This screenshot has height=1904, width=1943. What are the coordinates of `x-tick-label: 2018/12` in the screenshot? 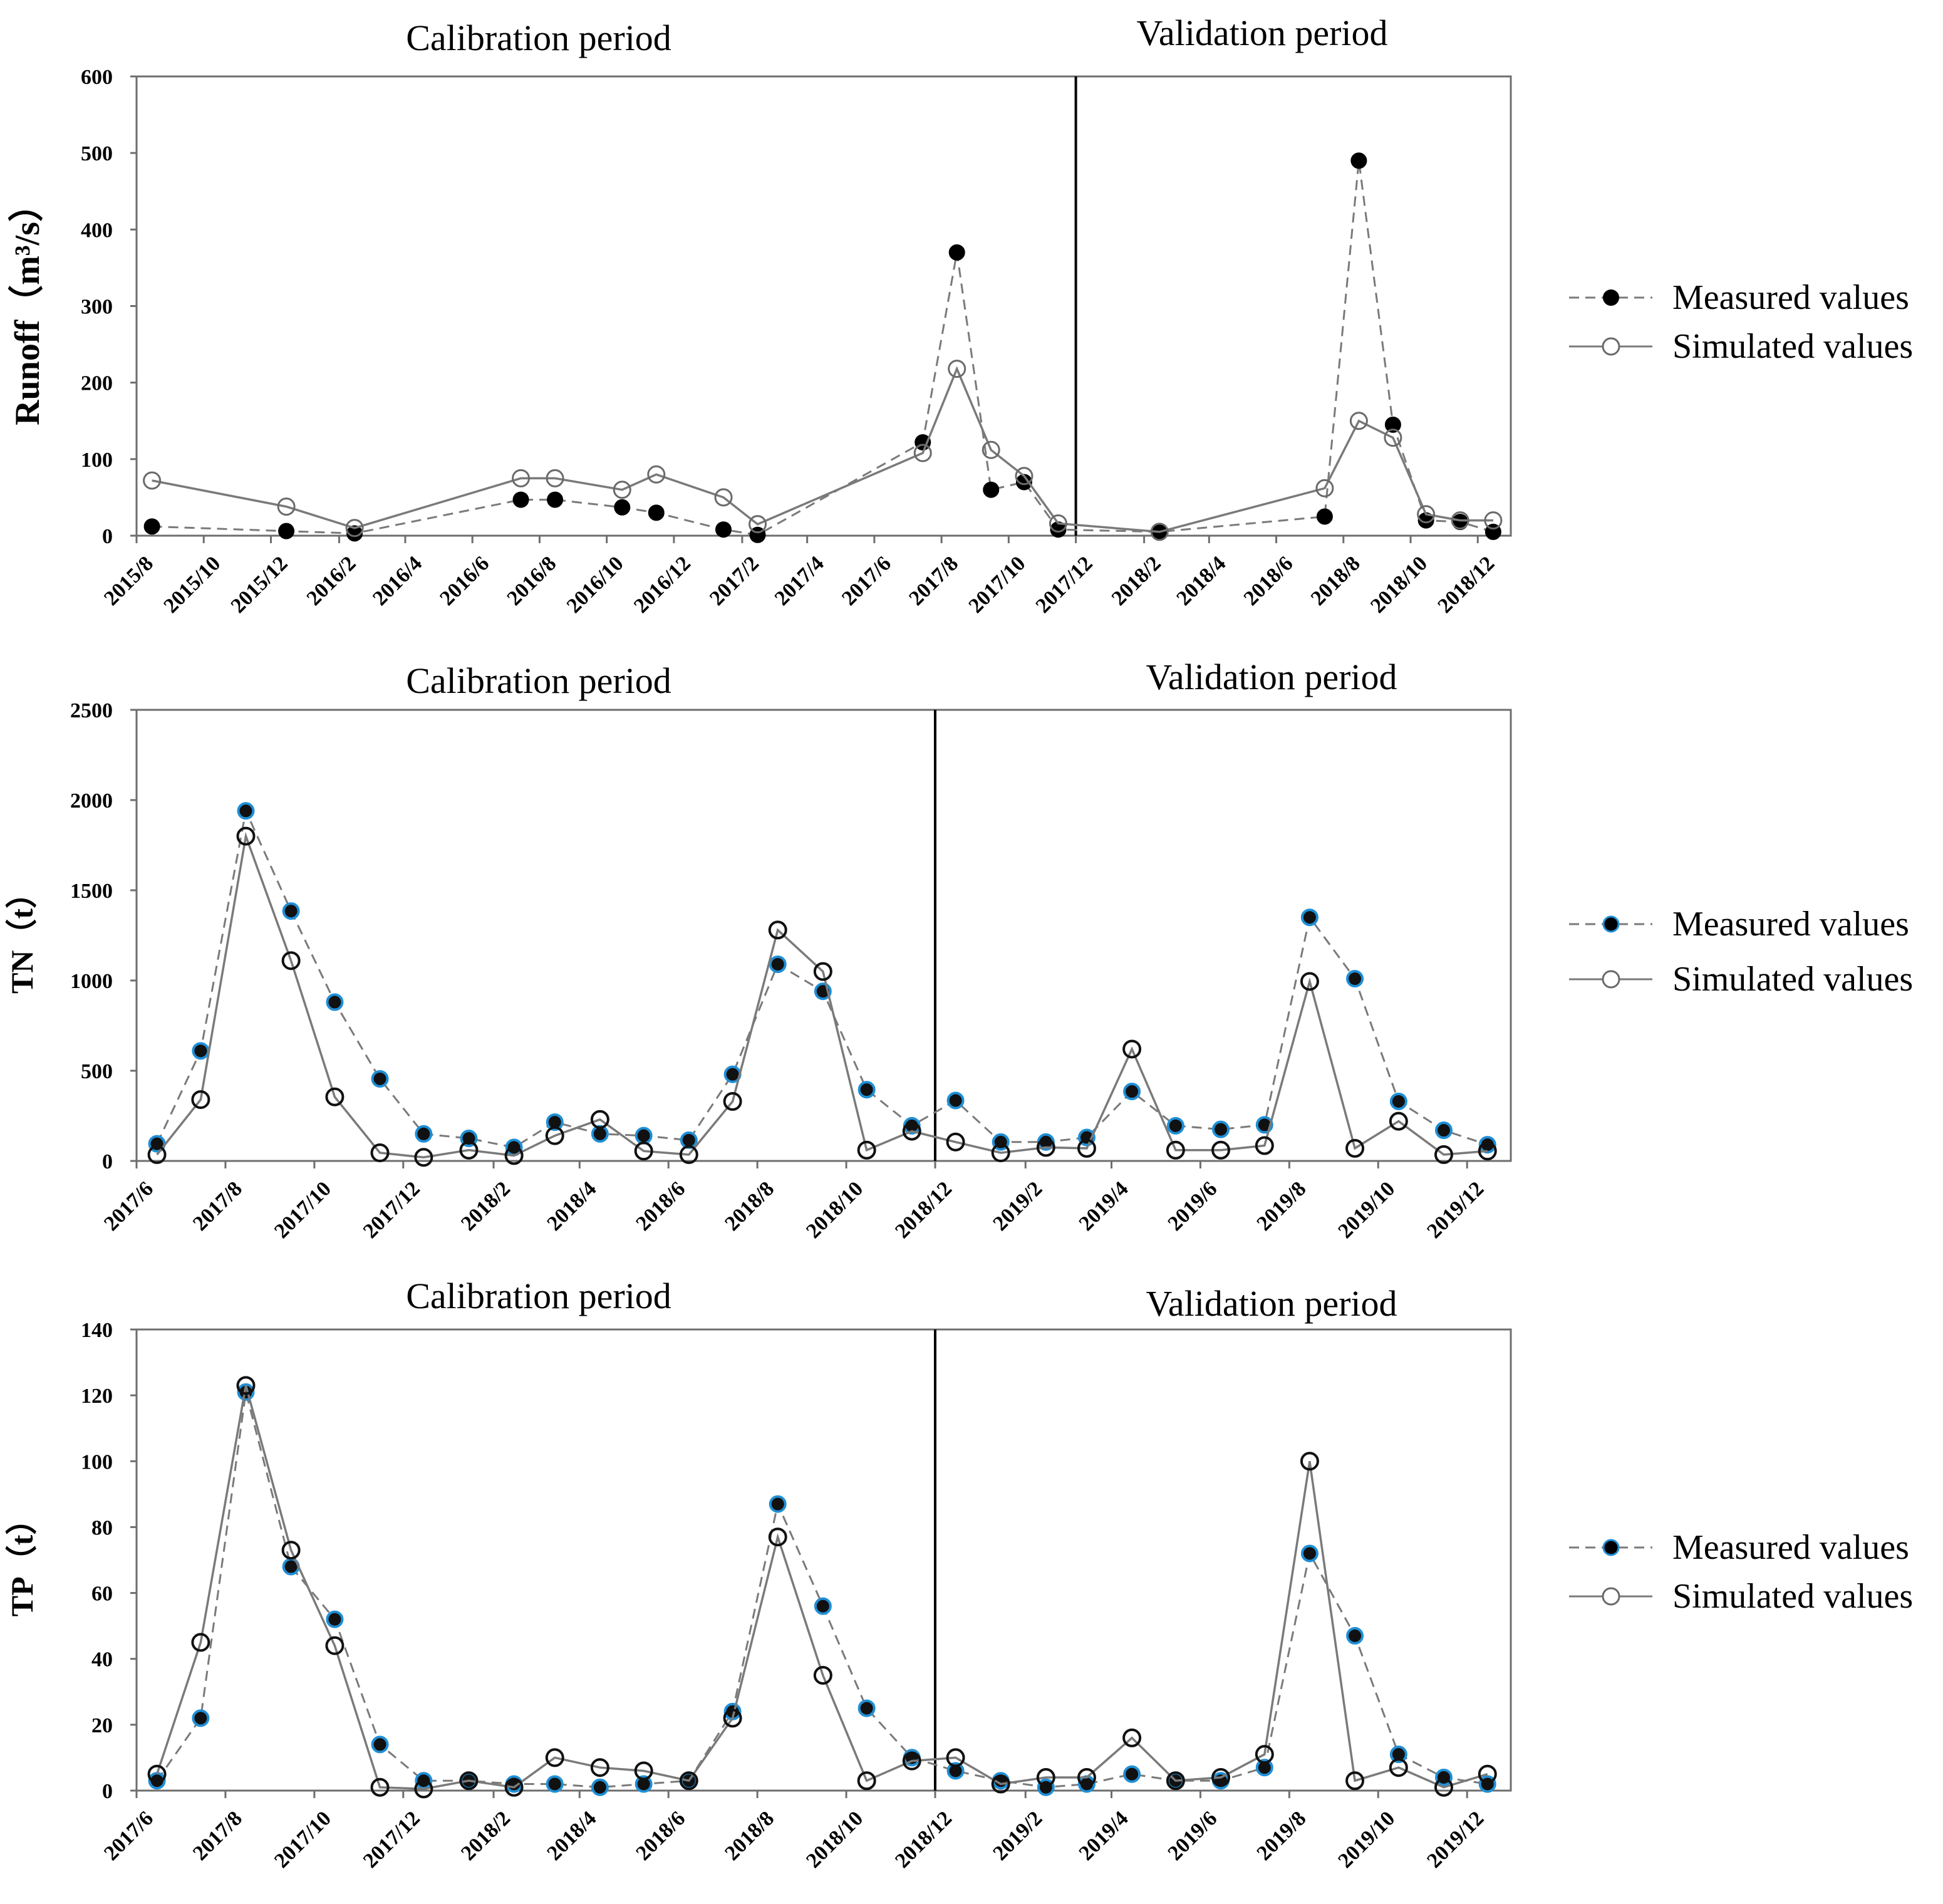 It's located at (1466, 585).